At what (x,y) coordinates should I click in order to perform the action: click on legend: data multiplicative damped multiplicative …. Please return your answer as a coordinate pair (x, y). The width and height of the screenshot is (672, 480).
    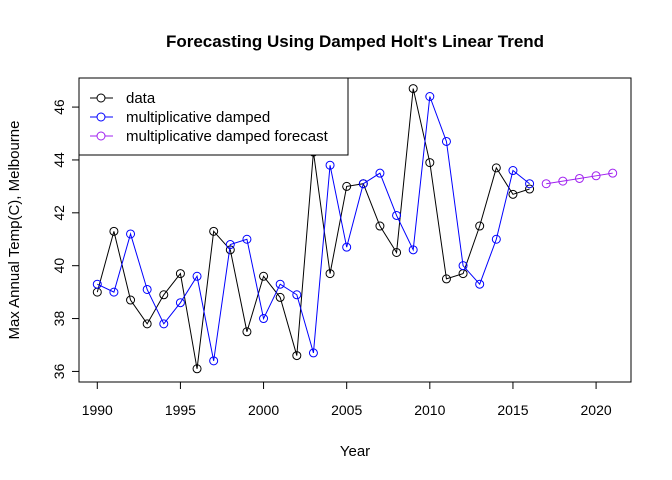
    Looking at the image, I should click on (213, 116).